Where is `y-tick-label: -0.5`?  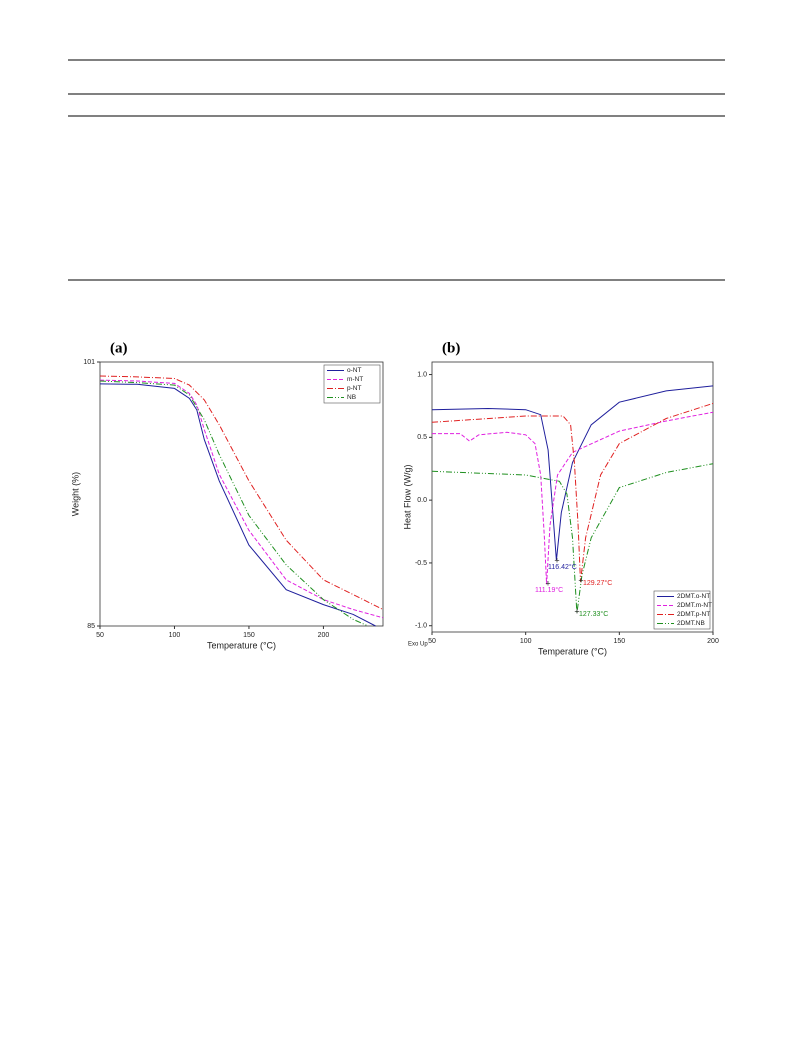 y-tick-label: -0.5 is located at coordinates (421, 563).